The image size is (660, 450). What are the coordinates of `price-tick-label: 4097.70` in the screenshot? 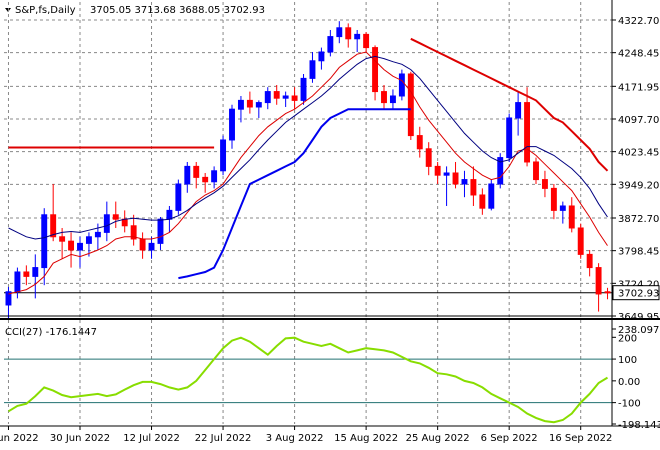 It's located at (638, 120).